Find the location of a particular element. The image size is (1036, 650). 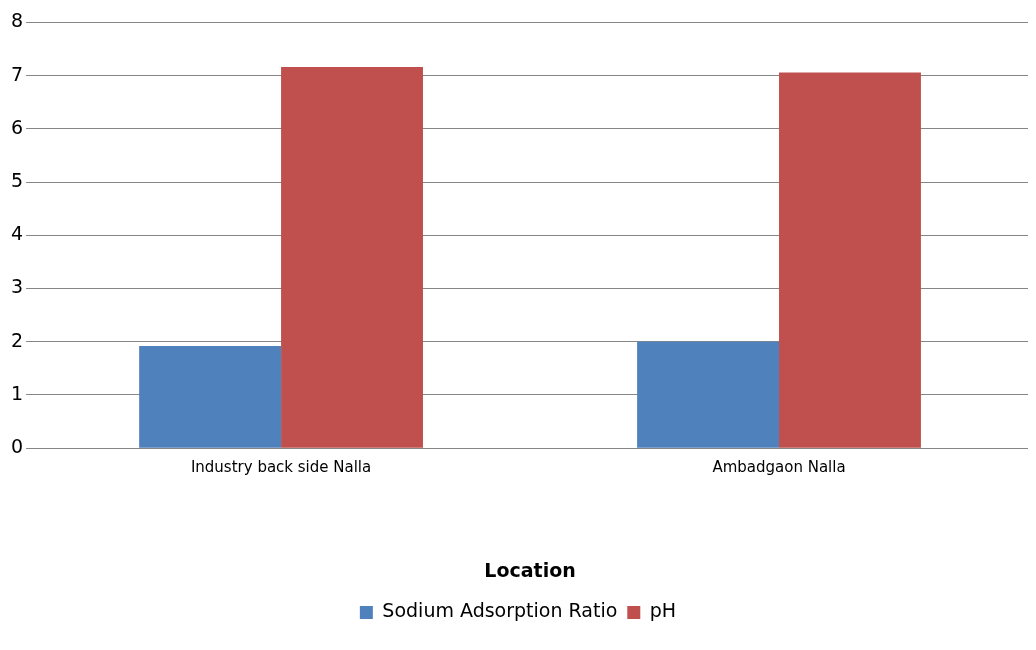

y-tick-label: 1 is located at coordinates (17, 392).